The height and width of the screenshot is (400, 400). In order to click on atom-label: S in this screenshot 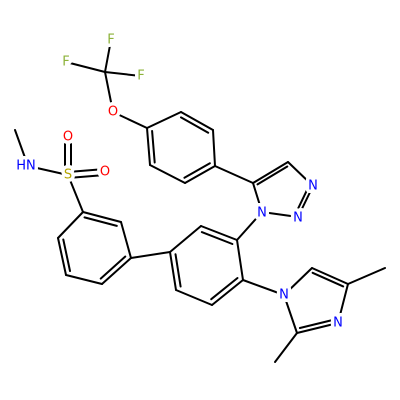, I will do `click(68, 175)`.